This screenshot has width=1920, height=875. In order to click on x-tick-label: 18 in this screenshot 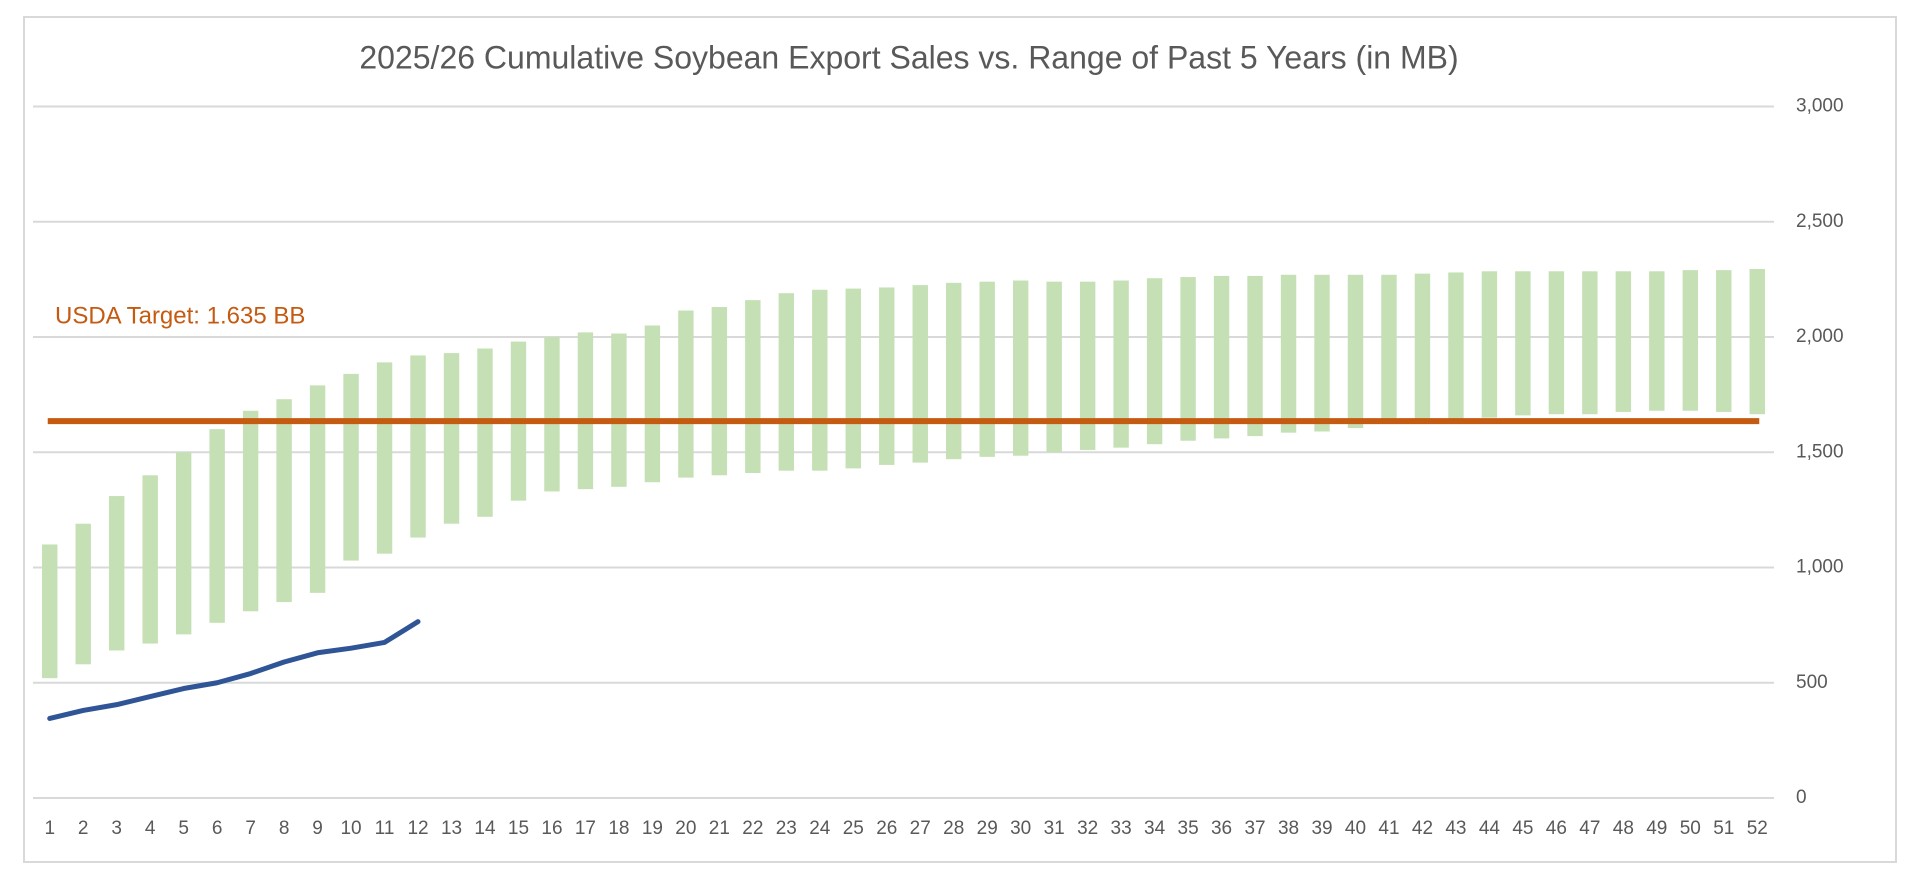, I will do `click(618, 828)`.